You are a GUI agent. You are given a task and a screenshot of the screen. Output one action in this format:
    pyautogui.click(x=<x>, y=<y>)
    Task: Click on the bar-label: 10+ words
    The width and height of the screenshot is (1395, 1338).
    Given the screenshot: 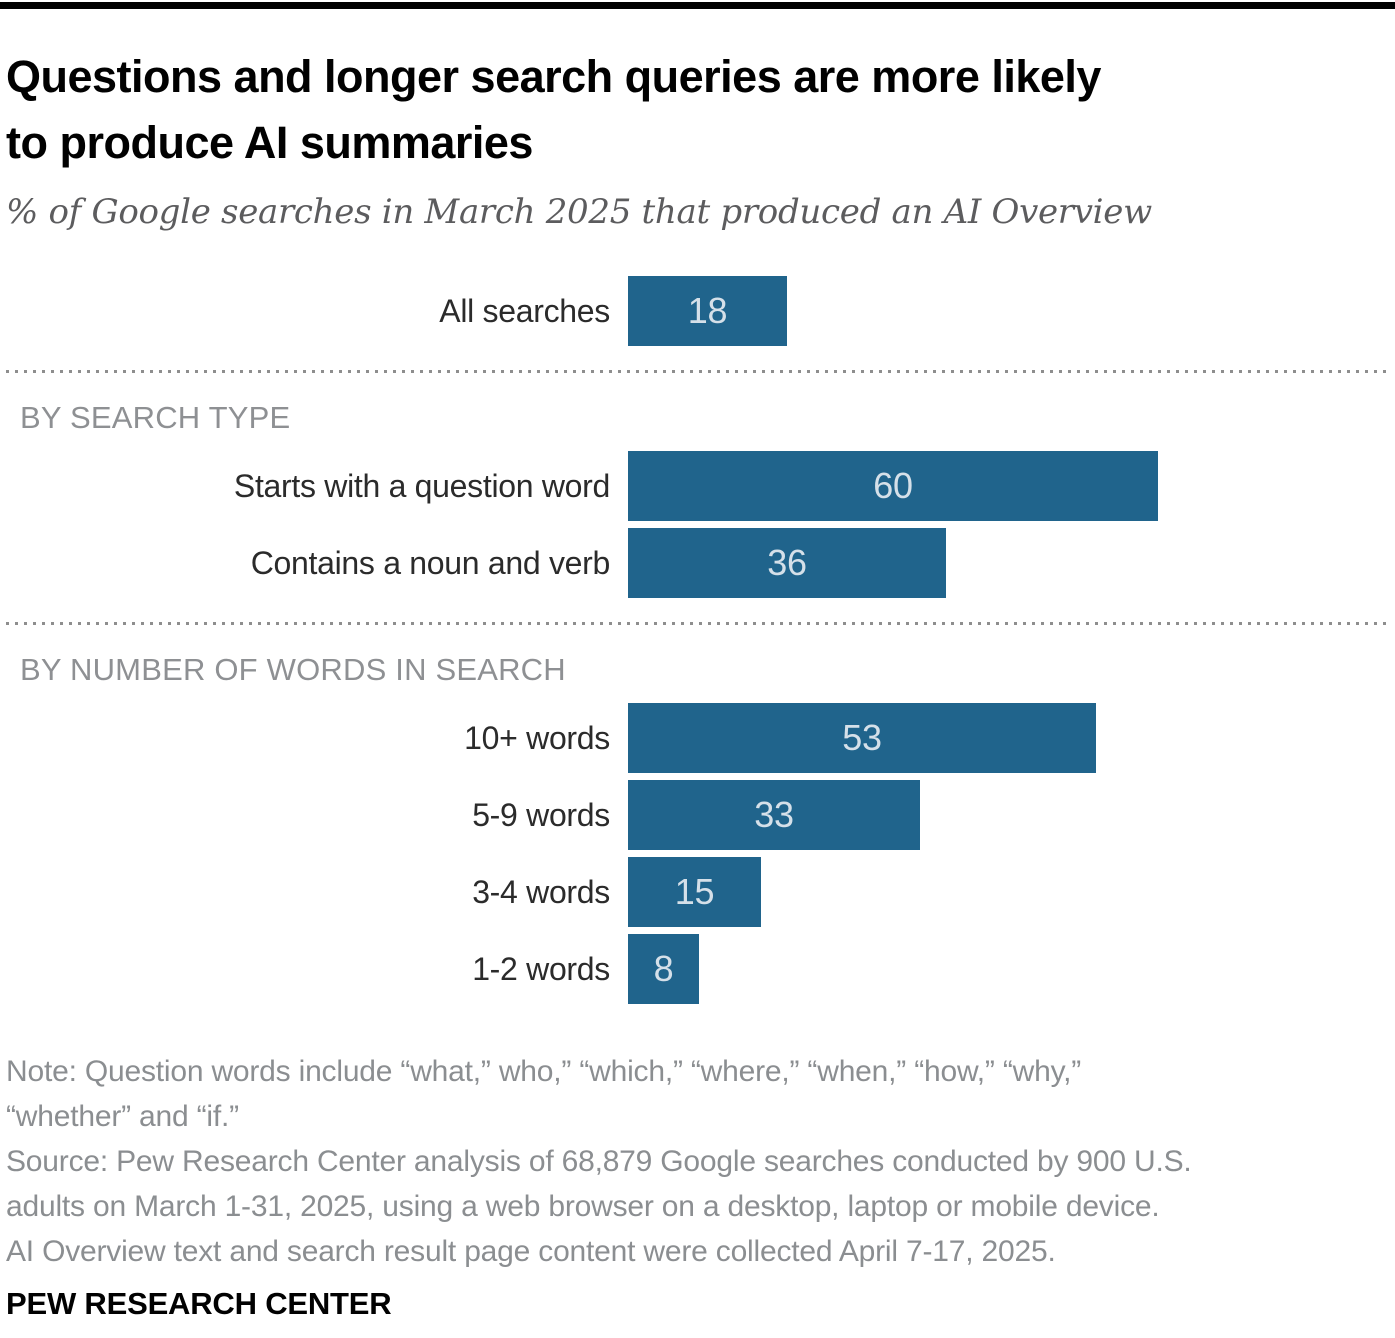 What is the action you would take?
    pyautogui.click(x=537, y=737)
    